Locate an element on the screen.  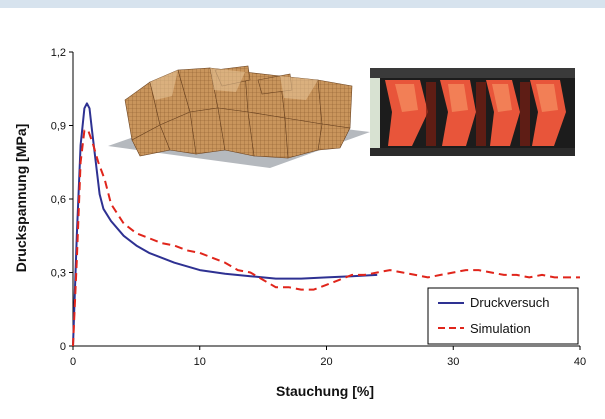
x-tick-label: 0 is located at coordinates (73, 362).